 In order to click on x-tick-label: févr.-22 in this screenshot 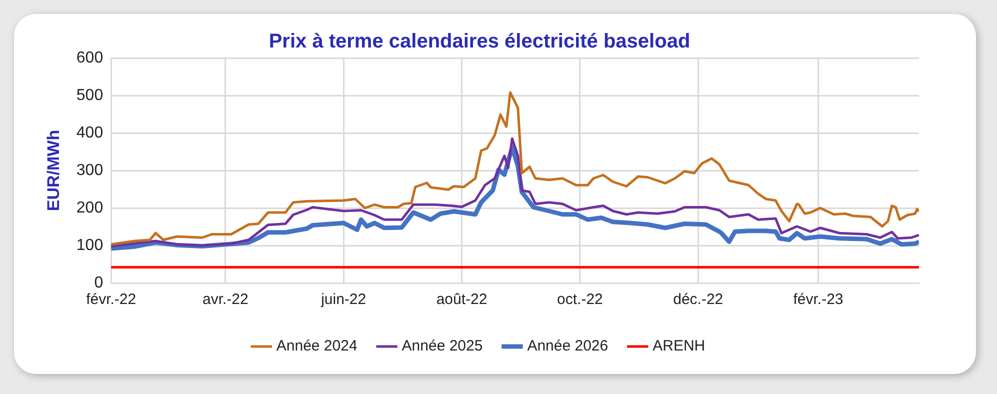, I will do `click(111, 299)`.